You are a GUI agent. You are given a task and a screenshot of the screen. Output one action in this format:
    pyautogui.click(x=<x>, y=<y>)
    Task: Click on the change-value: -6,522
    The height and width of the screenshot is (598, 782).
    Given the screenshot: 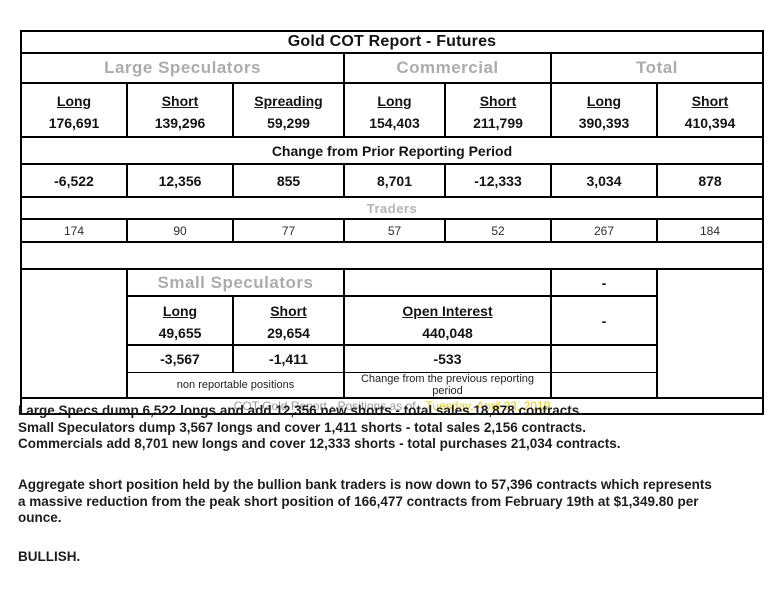 What is the action you would take?
    pyautogui.click(x=74, y=180)
    